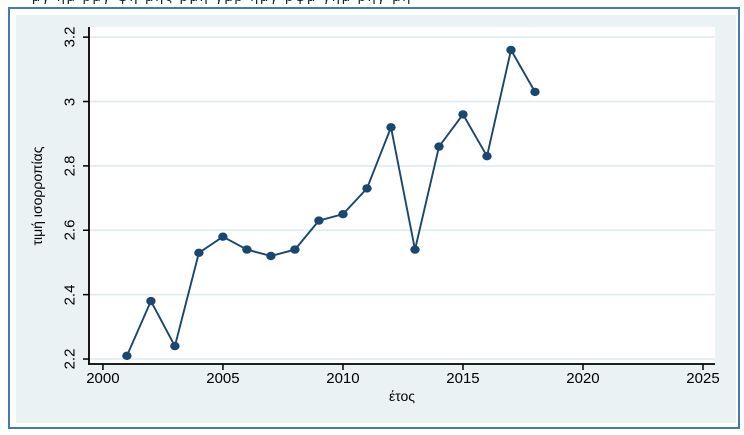 The width and height of the screenshot is (744, 435). Describe the element at coordinates (70, 295) in the screenshot. I see `y-tick-label: 2.4` at that location.